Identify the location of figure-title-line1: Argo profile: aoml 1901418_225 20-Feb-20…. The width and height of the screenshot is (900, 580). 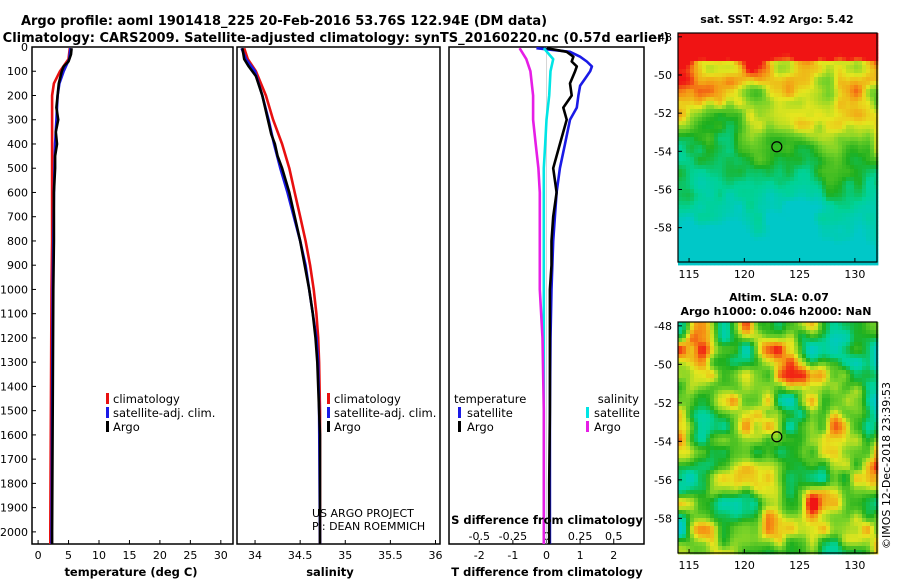
(284, 21).